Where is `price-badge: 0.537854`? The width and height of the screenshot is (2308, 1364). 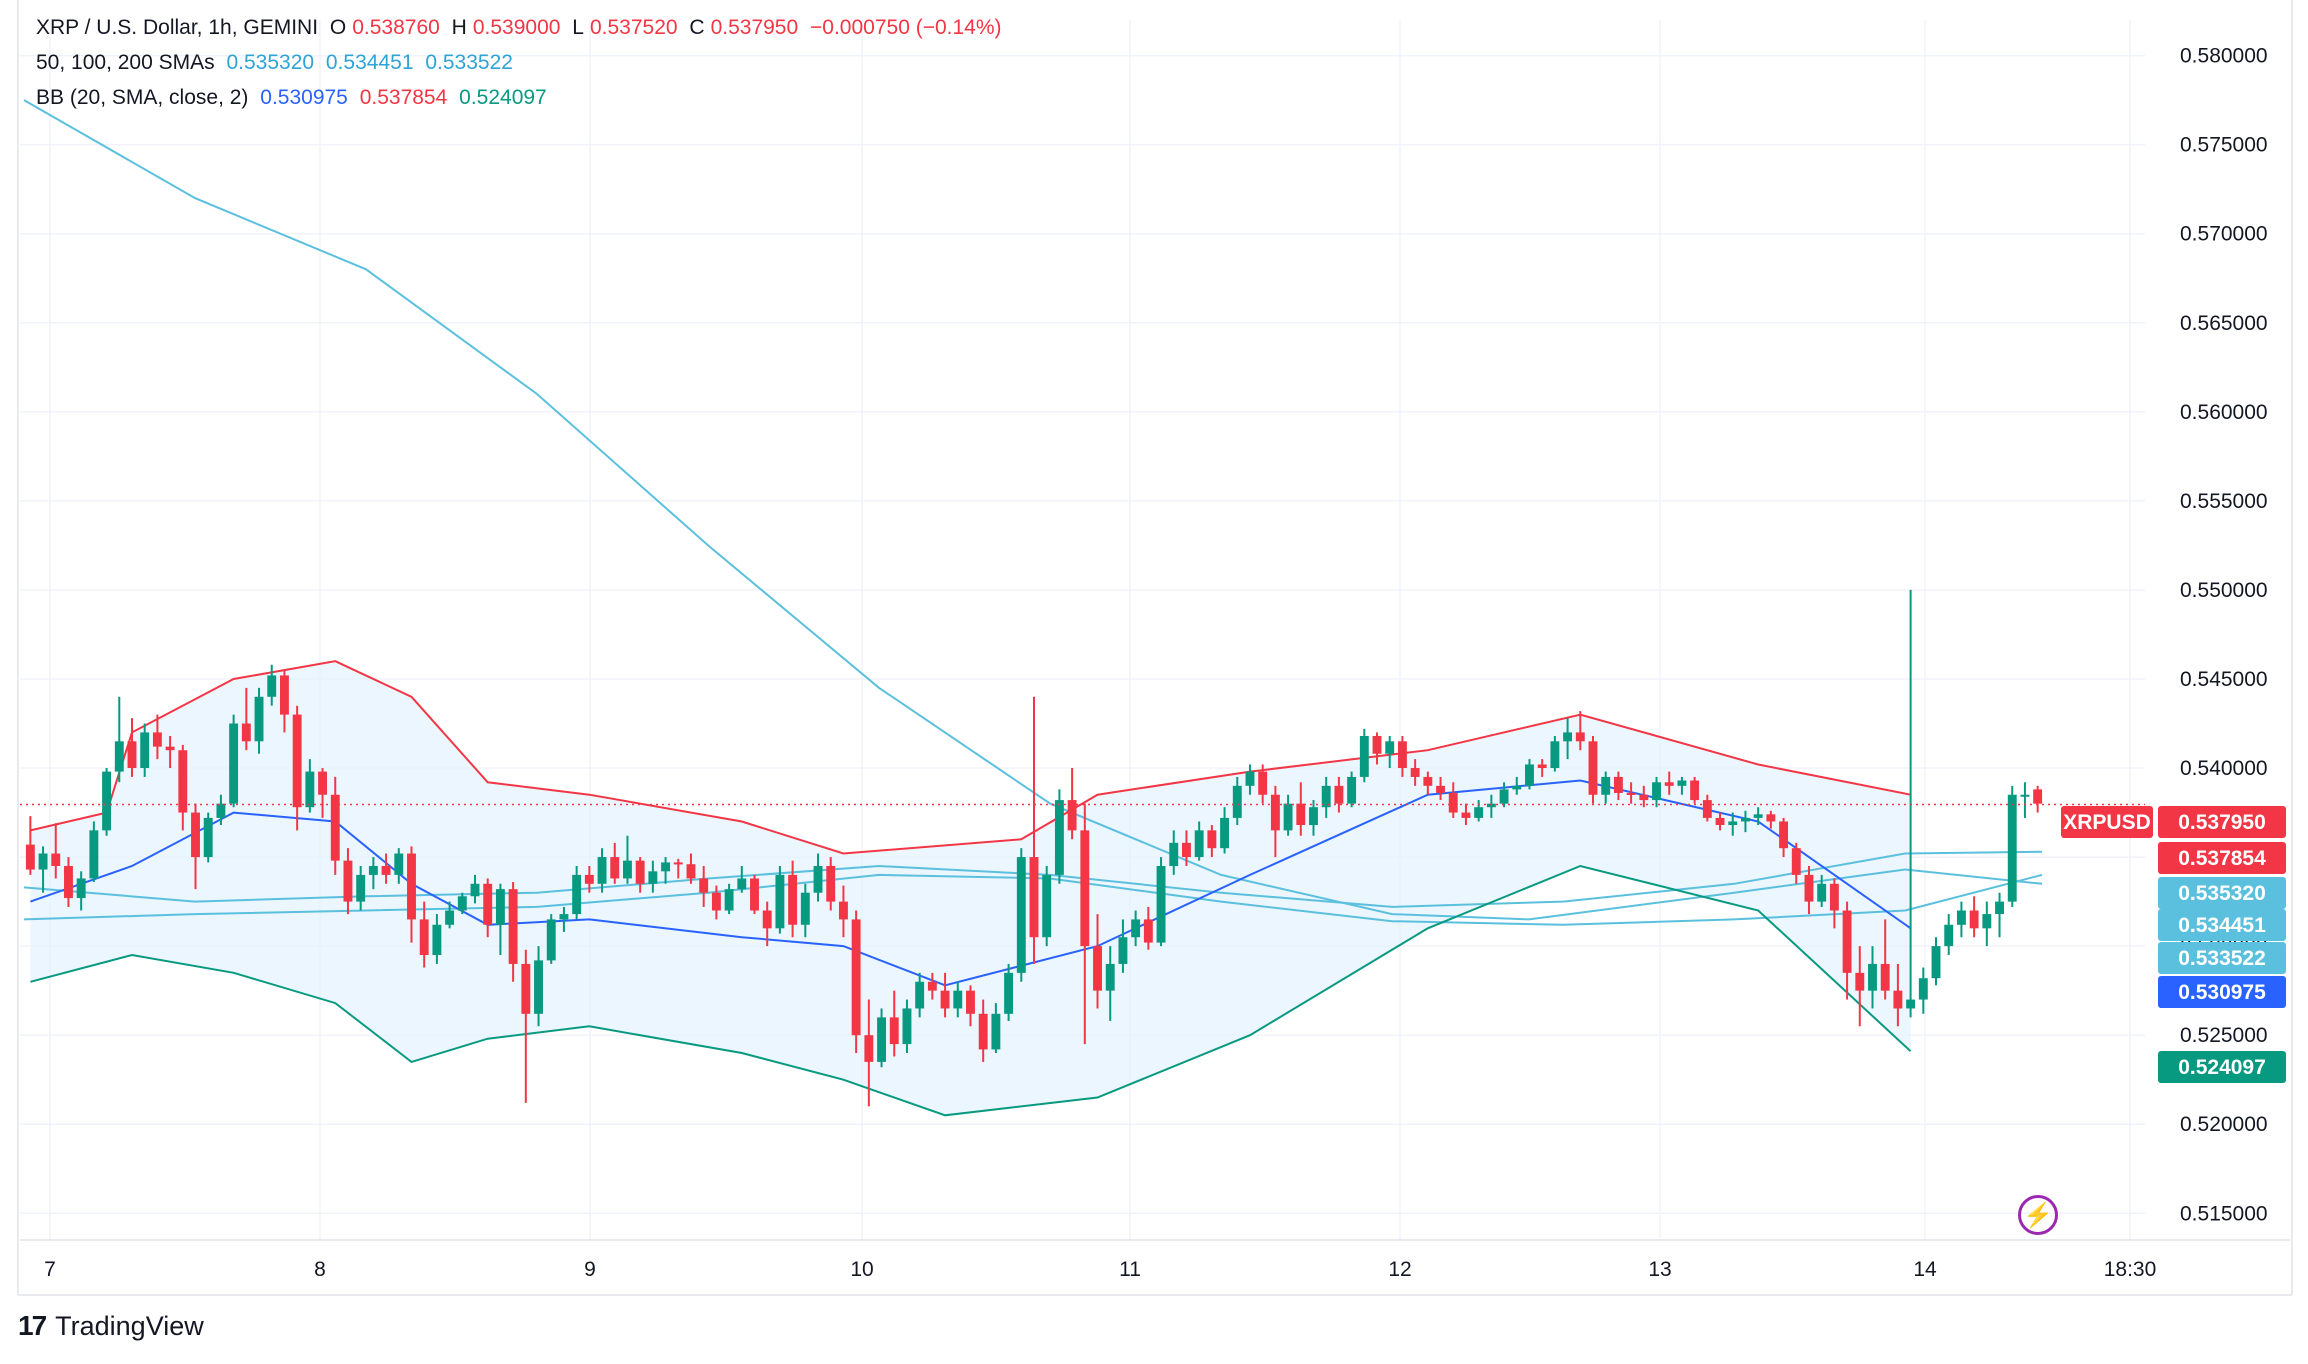
price-badge: 0.537854 is located at coordinates (2222, 858).